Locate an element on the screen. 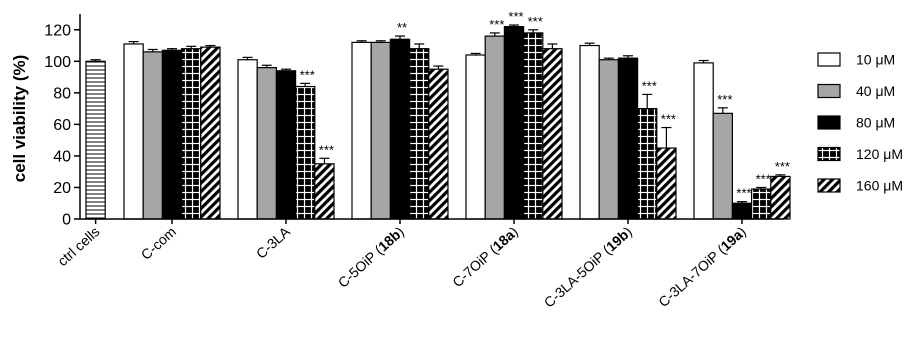 Image resolution: width=921 pixels, height=350 pixels. legend-label: 160 μM is located at coordinates (879, 186).